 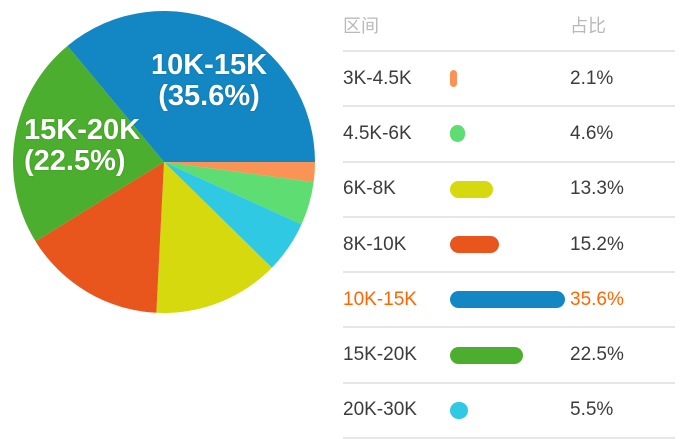 I want to click on share-value: 4.6%, so click(x=592, y=133).